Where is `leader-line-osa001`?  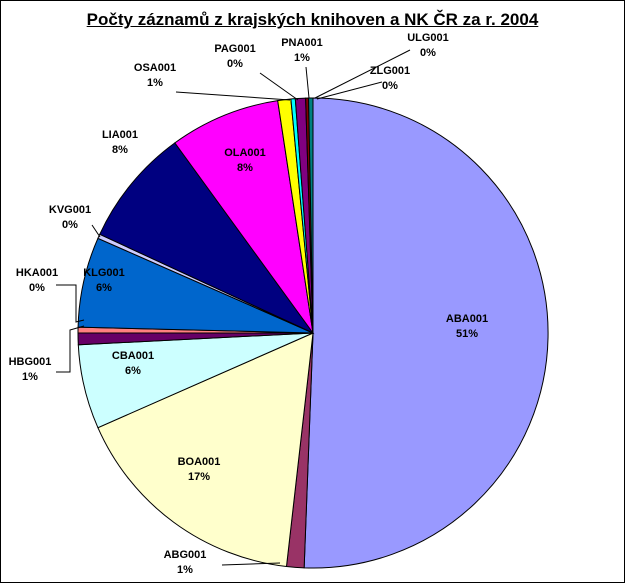 leader-line-osa001 is located at coordinates (233, 96).